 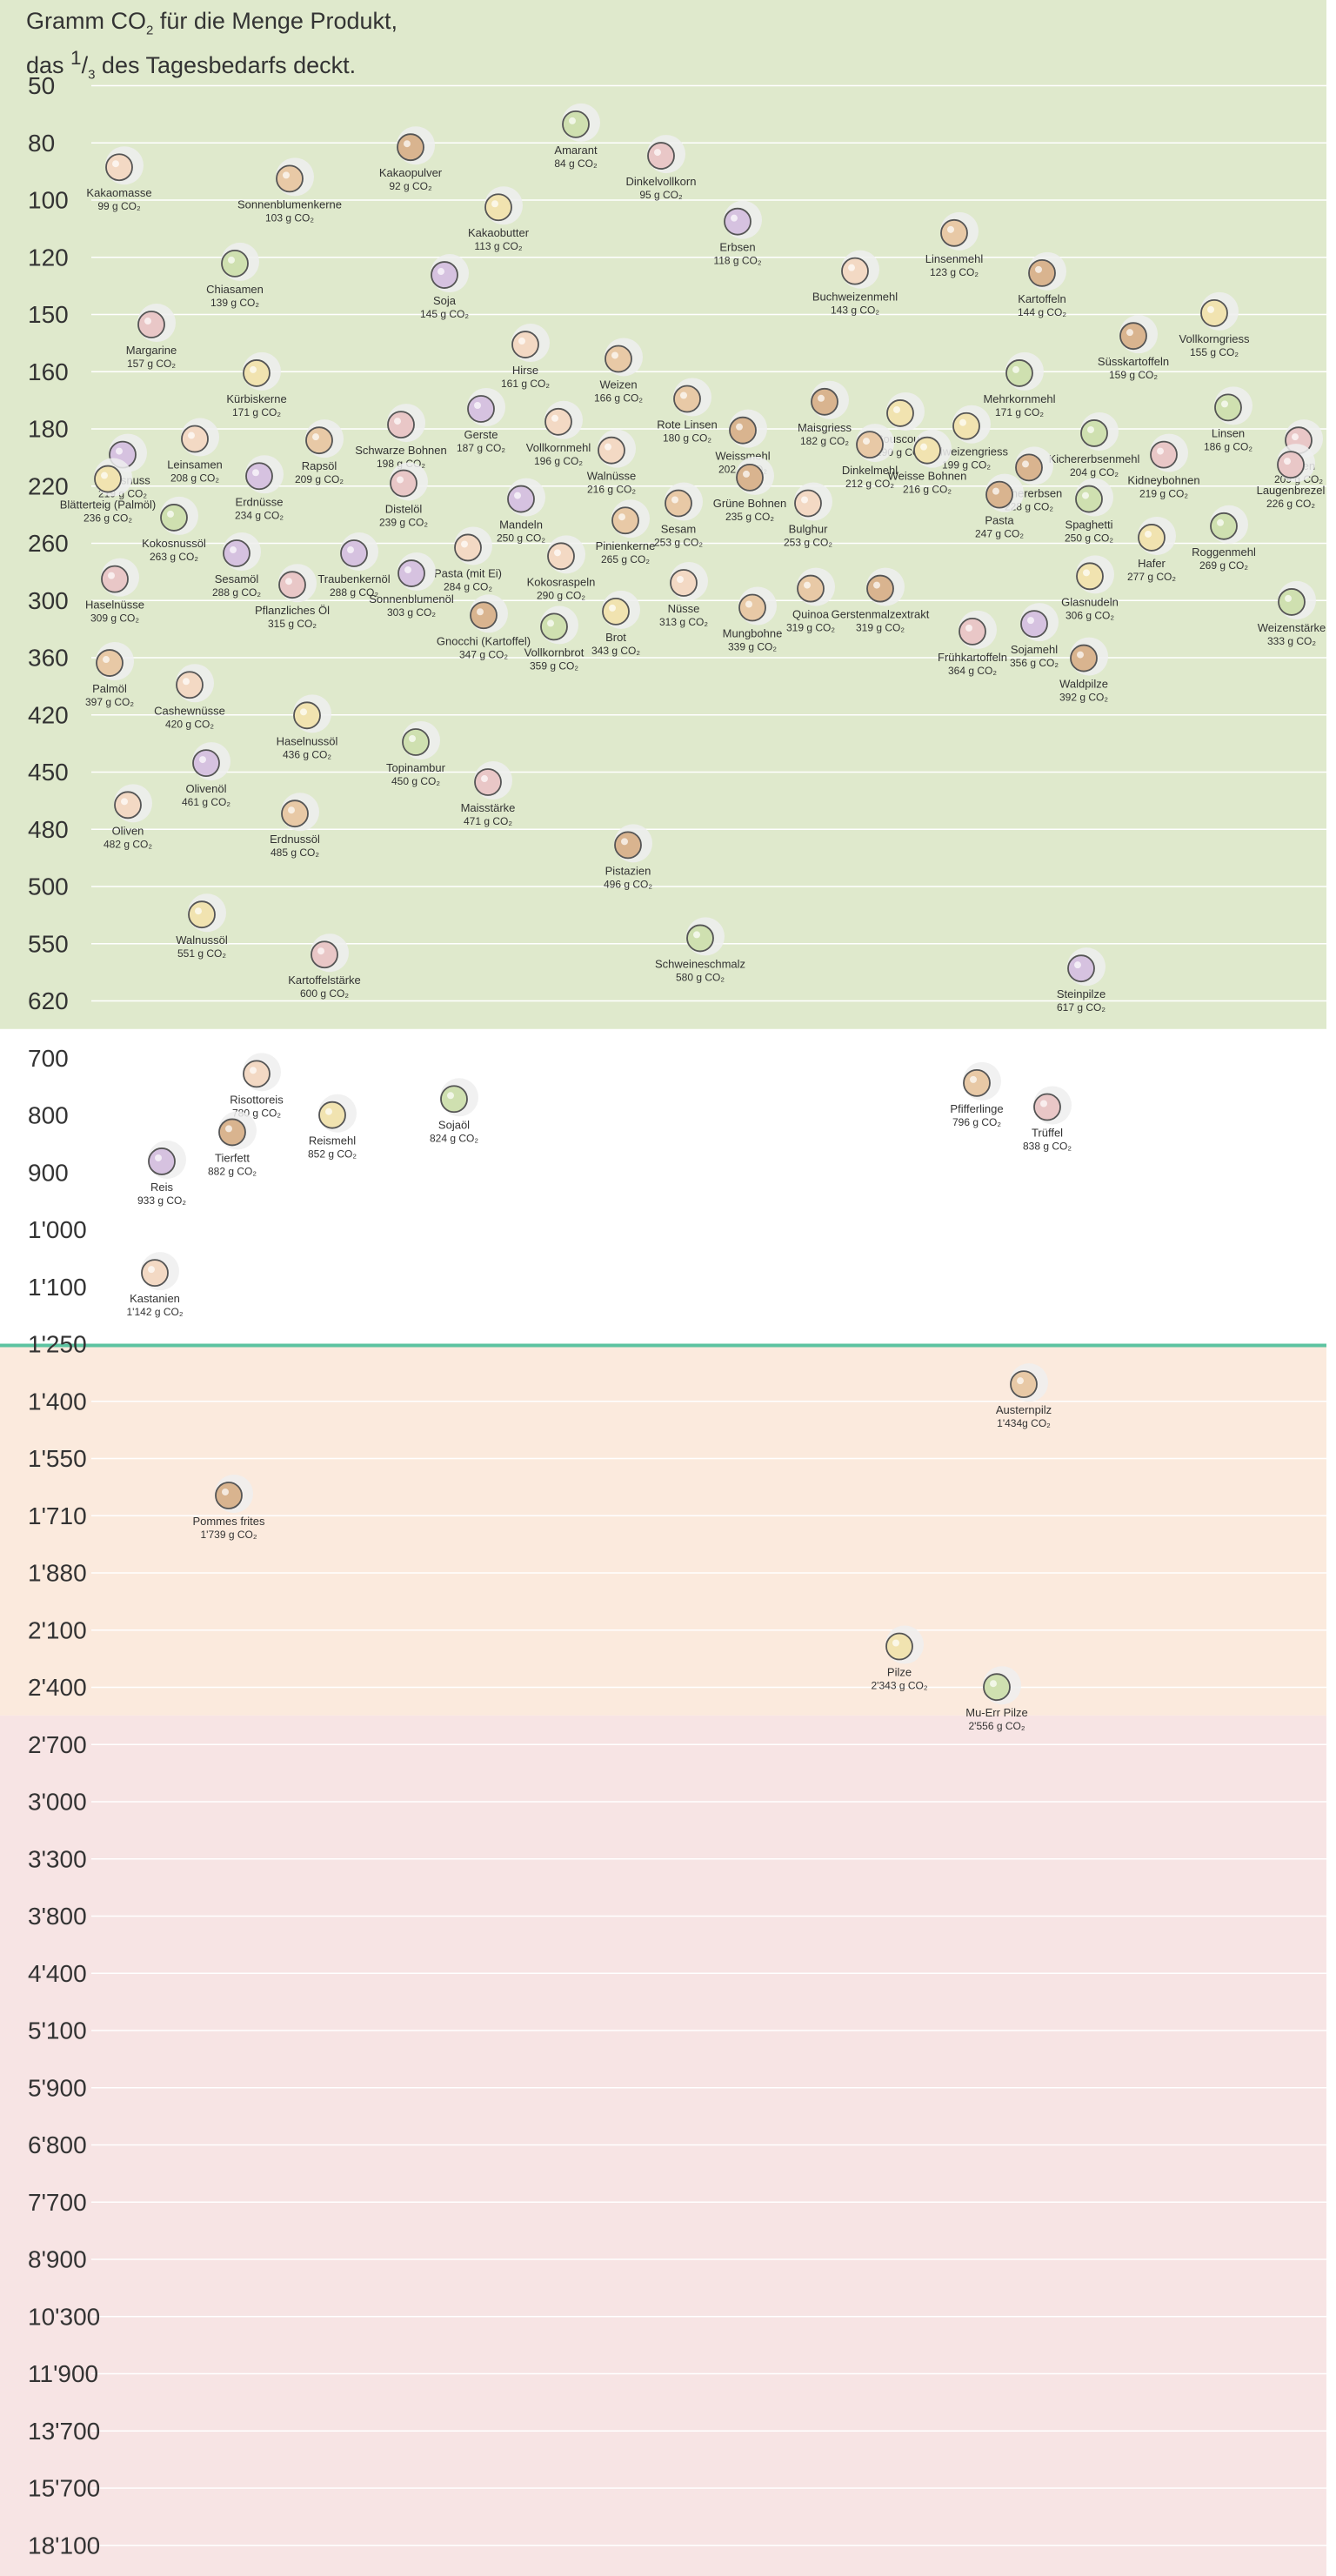 I want to click on point-label: Sonnenblumenöl, so click(x=411, y=599).